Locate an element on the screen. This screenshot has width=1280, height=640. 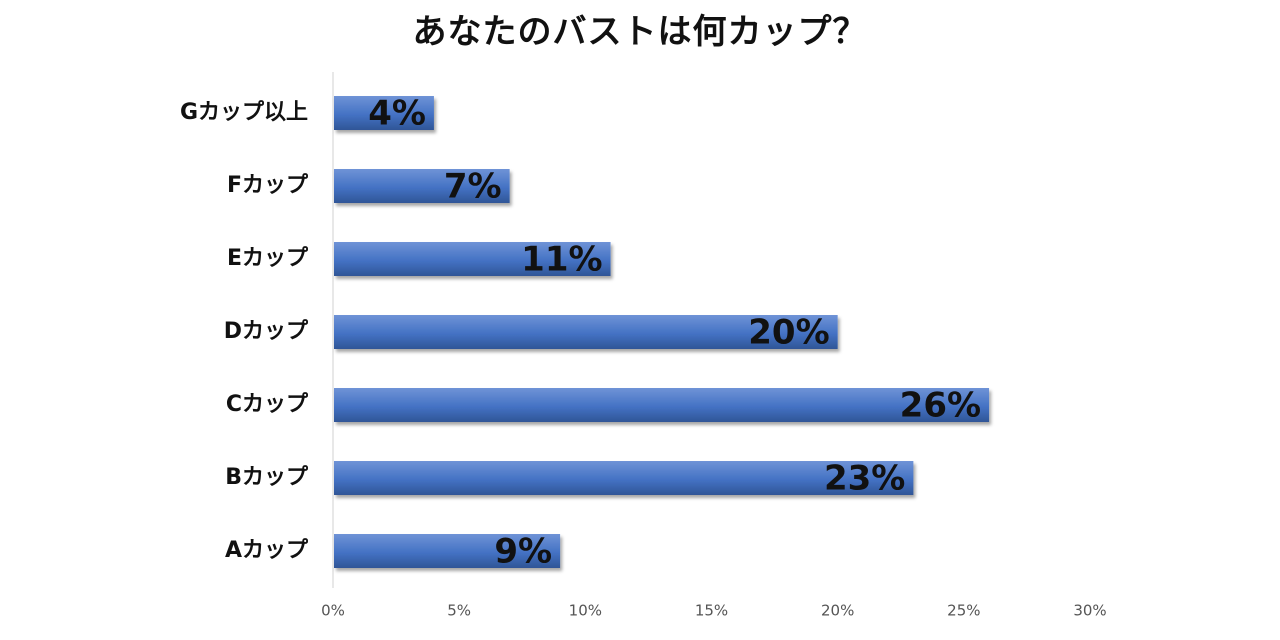
category-label: Aカップ is located at coordinates (267, 550).